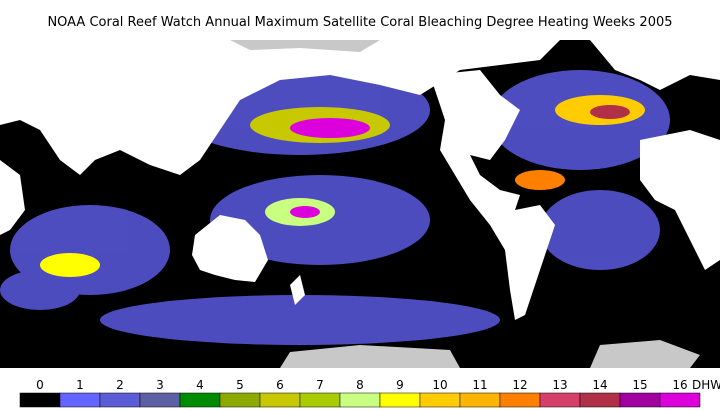 This screenshot has height=411, width=720. I want to click on colorbar-label: 12, so click(519, 385).